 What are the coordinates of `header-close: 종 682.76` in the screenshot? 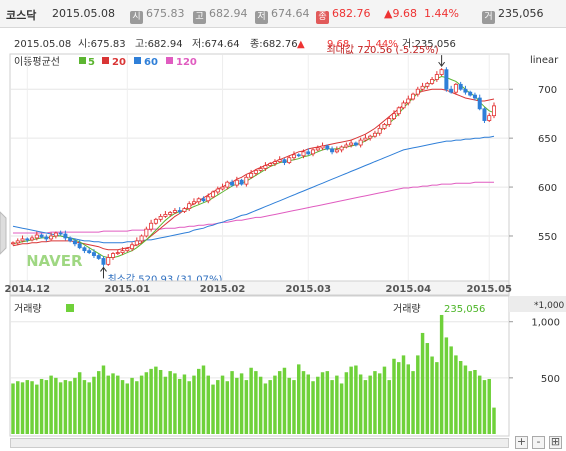 It's located at (343, 15).